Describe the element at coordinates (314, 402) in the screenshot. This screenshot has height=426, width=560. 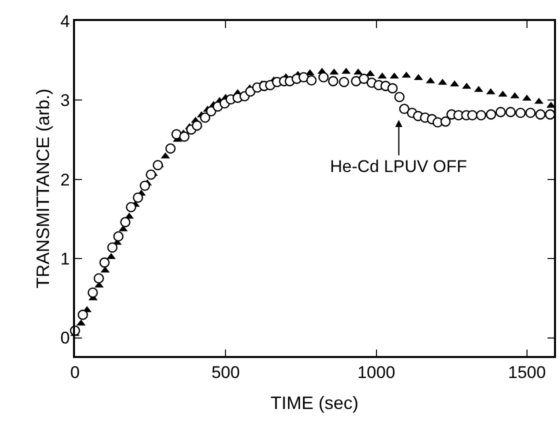
I see `x-axis-title: TIME (sec)` at that location.